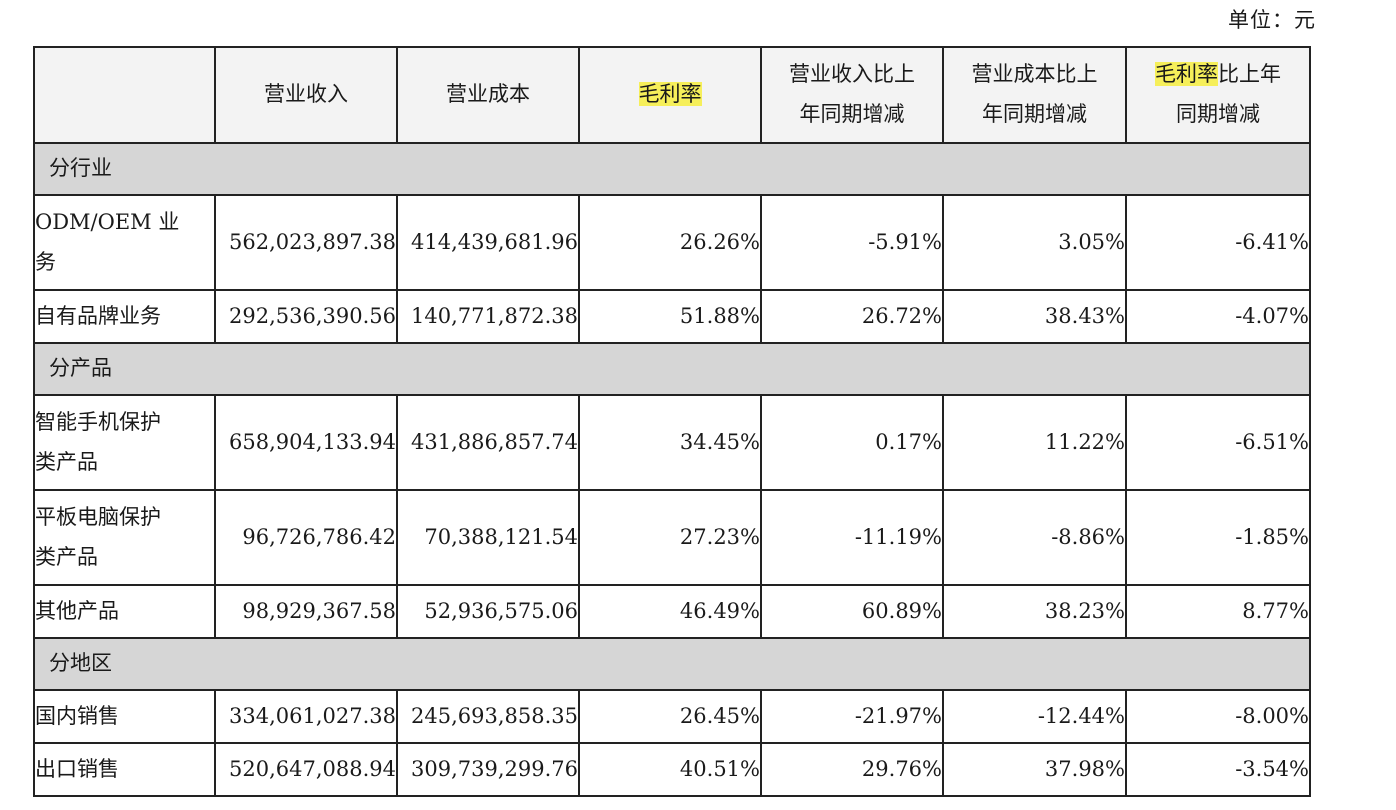 This screenshot has width=1396, height=810. Describe the element at coordinates (124, 442) in the screenshot. I see `row-label: 智能手机保护 类产品` at that location.